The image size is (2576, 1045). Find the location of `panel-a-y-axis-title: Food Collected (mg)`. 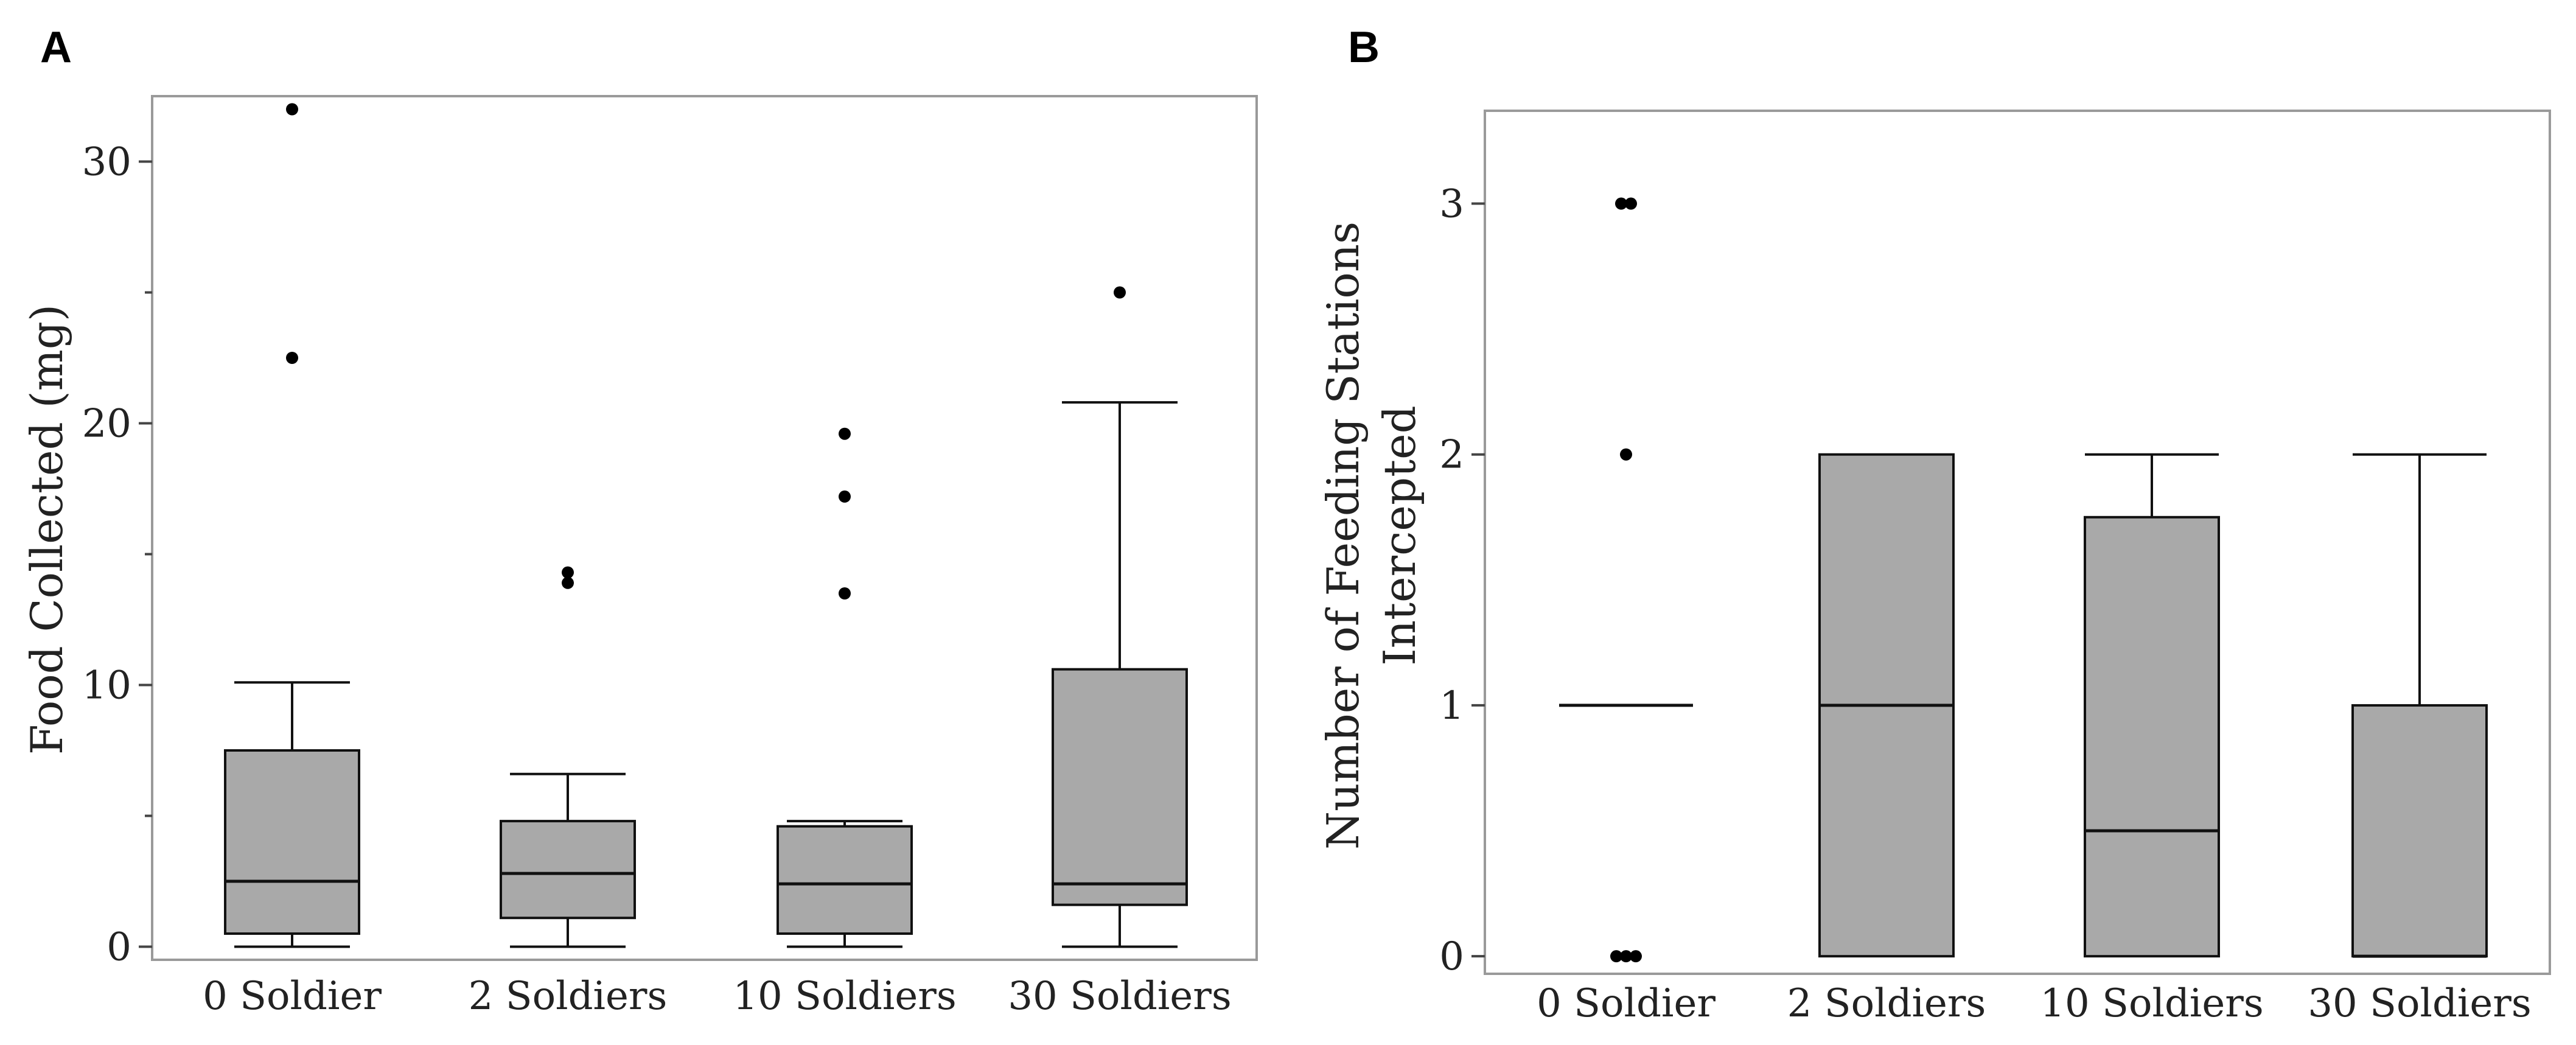

panel-a-y-axis-title: Food Collected (mg) is located at coordinates (46, 529).